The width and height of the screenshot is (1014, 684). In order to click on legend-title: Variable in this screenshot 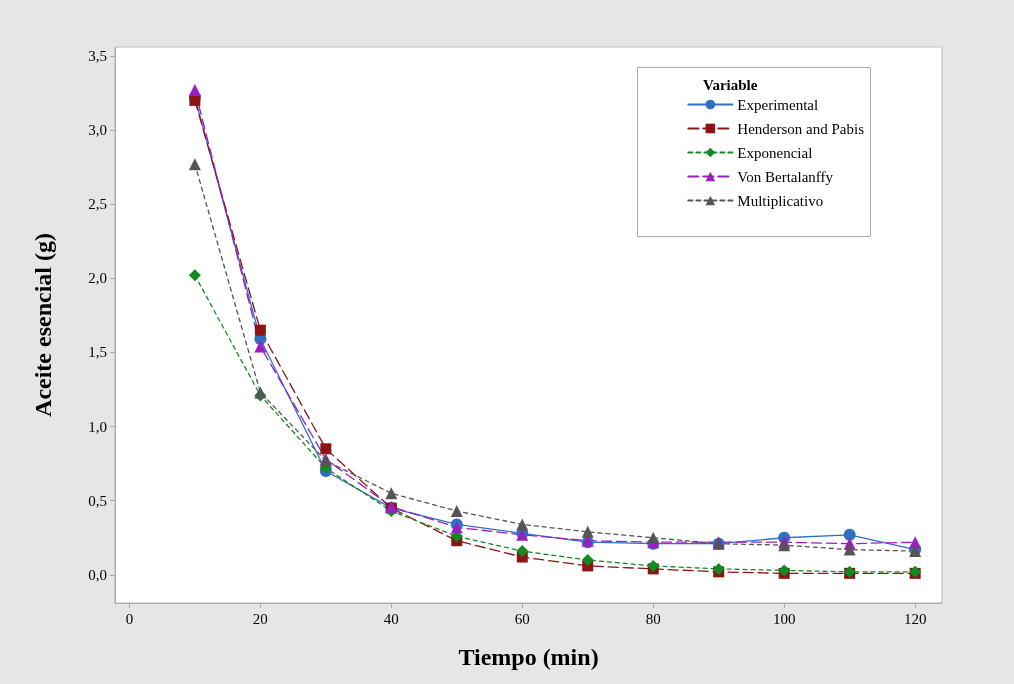, I will do `click(730, 84)`.